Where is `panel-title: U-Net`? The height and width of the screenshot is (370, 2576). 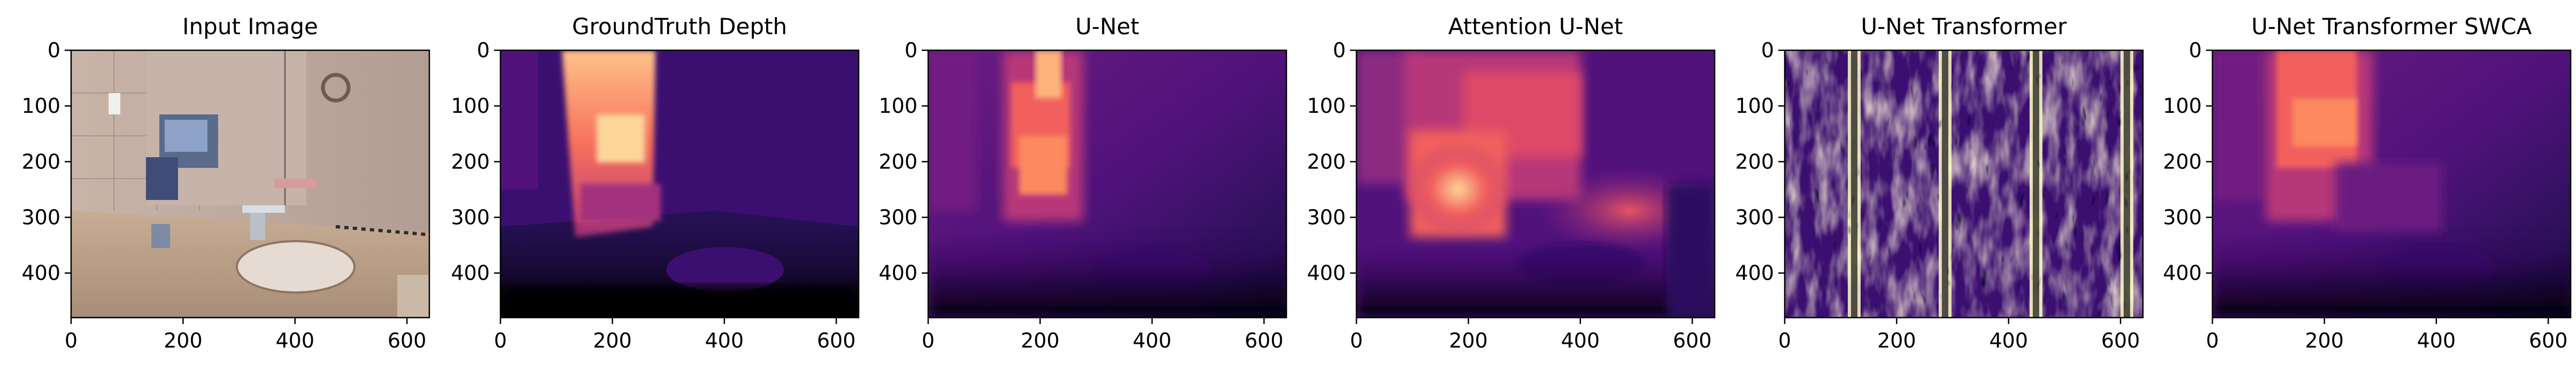
panel-title: U-Net is located at coordinates (1107, 26).